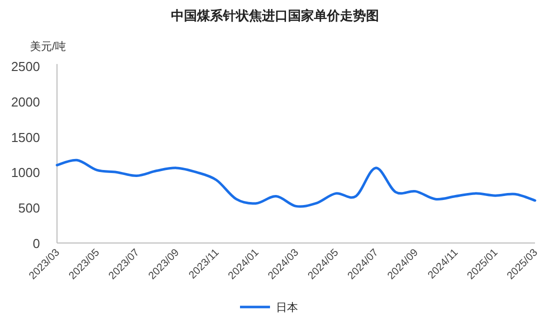 The width and height of the screenshot is (550, 323). I want to click on y-tick-label: 500, so click(29, 208).